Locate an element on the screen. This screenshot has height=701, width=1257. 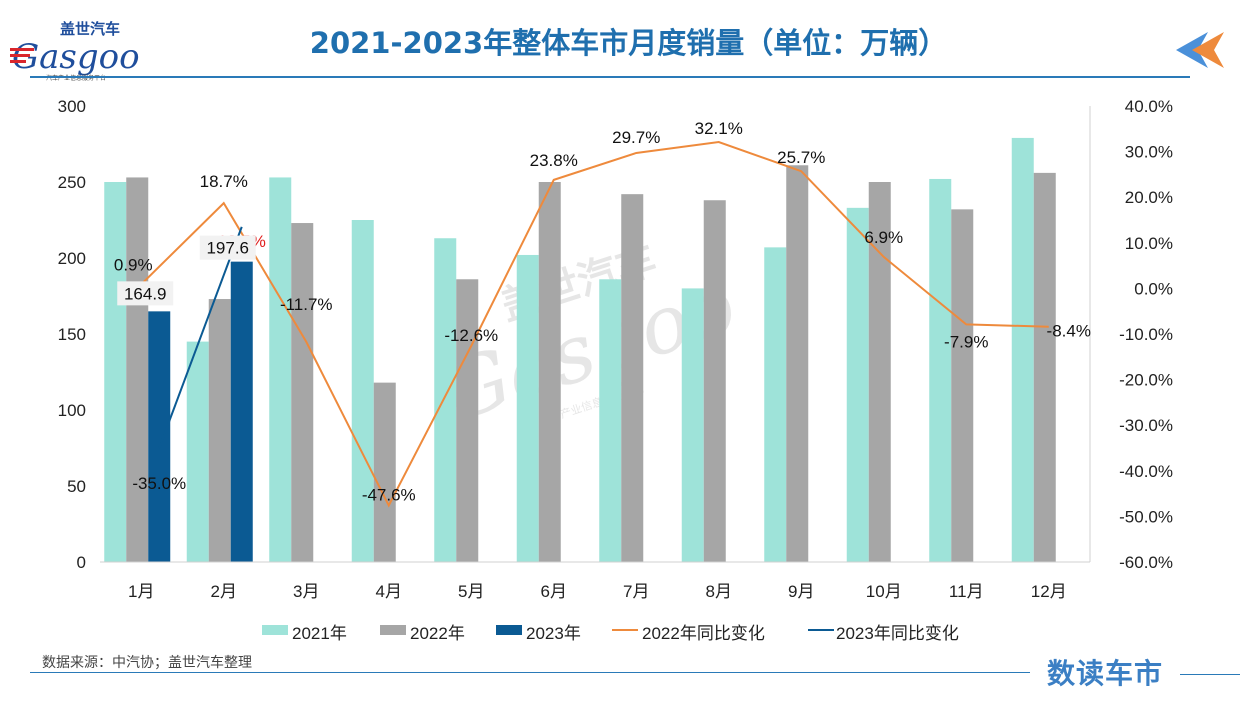
x-tick-label: 6月 is located at coordinates (554, 591).